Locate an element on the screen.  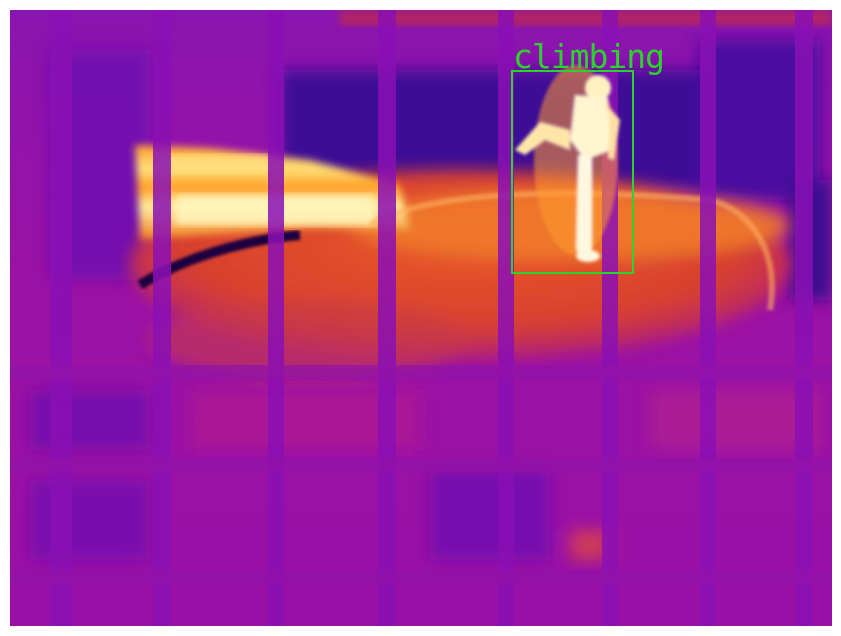
person-silhouette is located at coordinates (567, 163).